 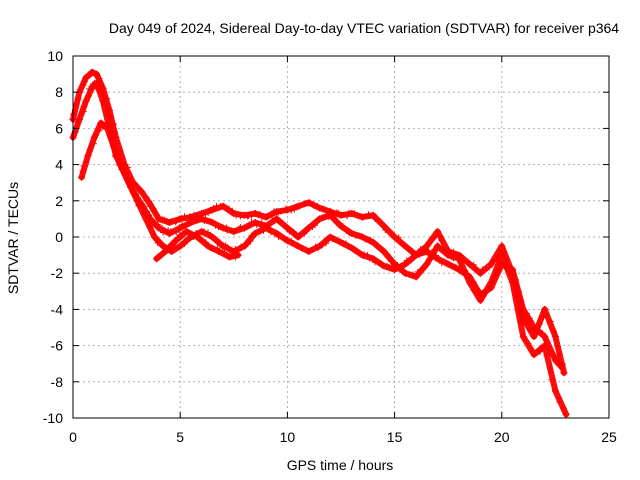 I want to click on y-tick-label: 8, so click(x=59, y=92).